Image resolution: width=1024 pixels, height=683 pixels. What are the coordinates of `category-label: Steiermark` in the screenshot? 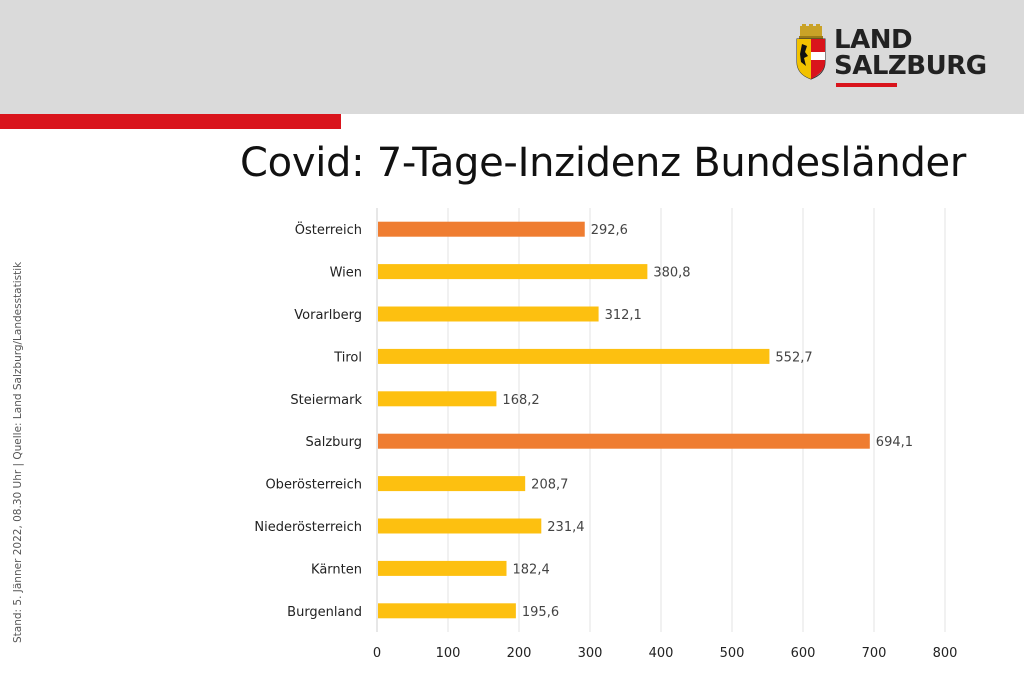 It's located at (326, 400).